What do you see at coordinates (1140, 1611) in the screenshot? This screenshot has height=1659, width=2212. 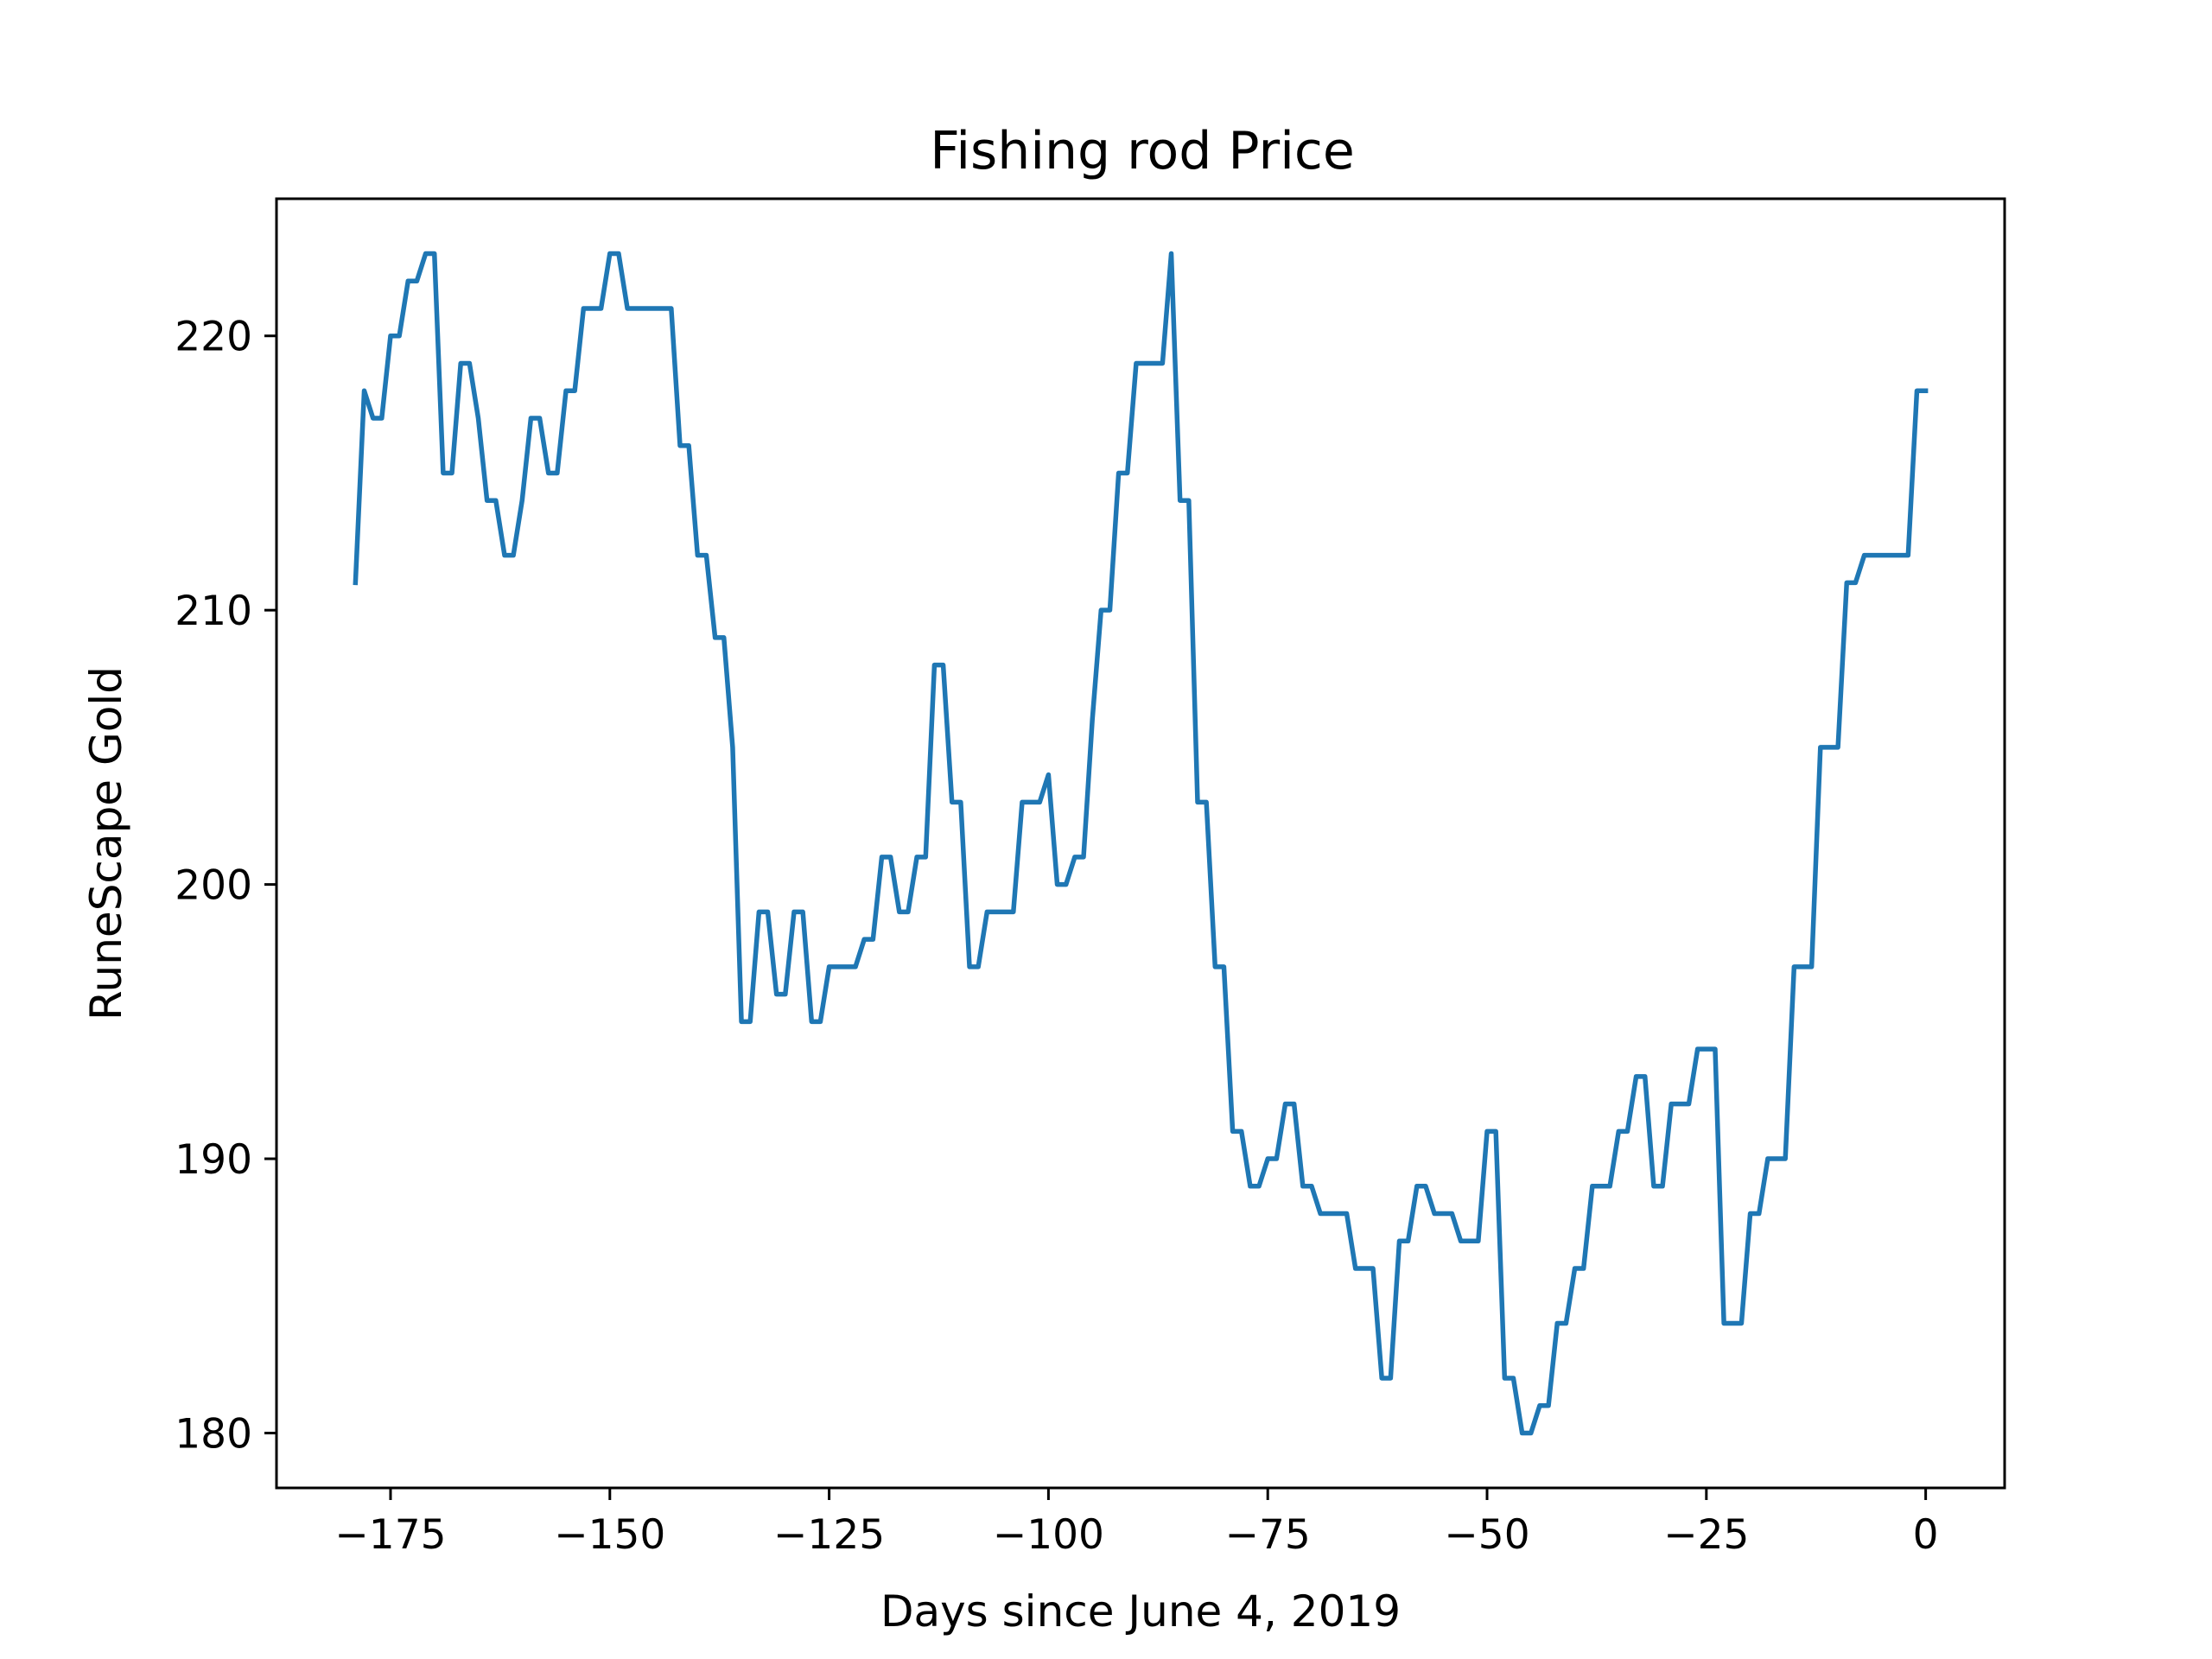 I see `x-axis-label: Days since June 4, 2019` at bounding box center [1140, 1611].